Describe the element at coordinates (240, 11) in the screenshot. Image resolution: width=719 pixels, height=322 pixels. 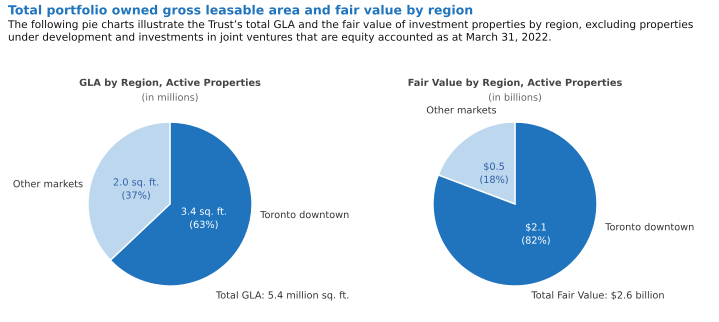
I see `text: Total portfolio owned gross leasable area and fair value by region` at that location.